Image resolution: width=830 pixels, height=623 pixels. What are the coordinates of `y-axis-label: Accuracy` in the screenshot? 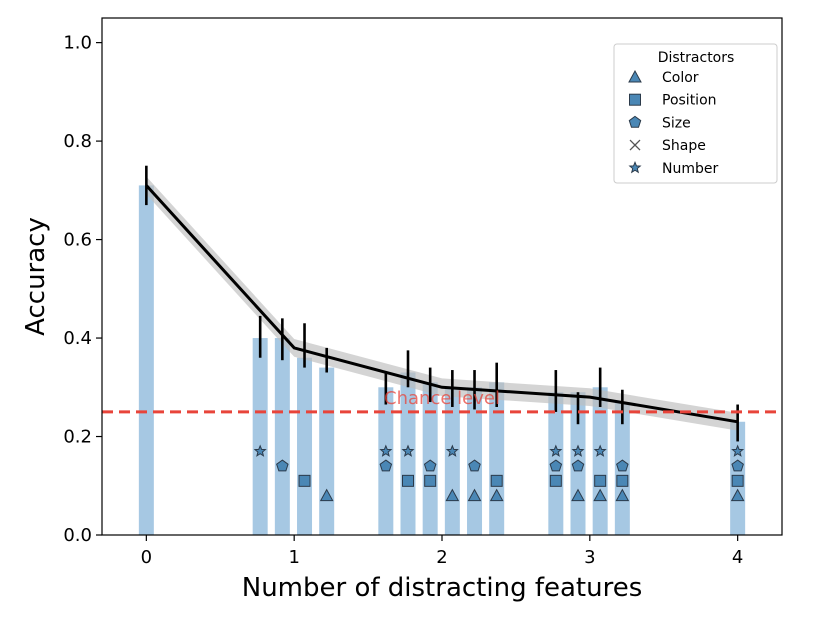 It's located at (36, 276).